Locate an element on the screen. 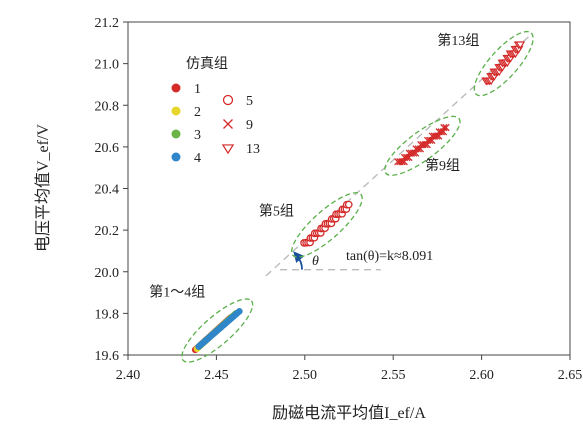 Image resolution: width=583 pixels, height=432 pixels. legend-item-4: 4 is located at coordinates (186, 158).